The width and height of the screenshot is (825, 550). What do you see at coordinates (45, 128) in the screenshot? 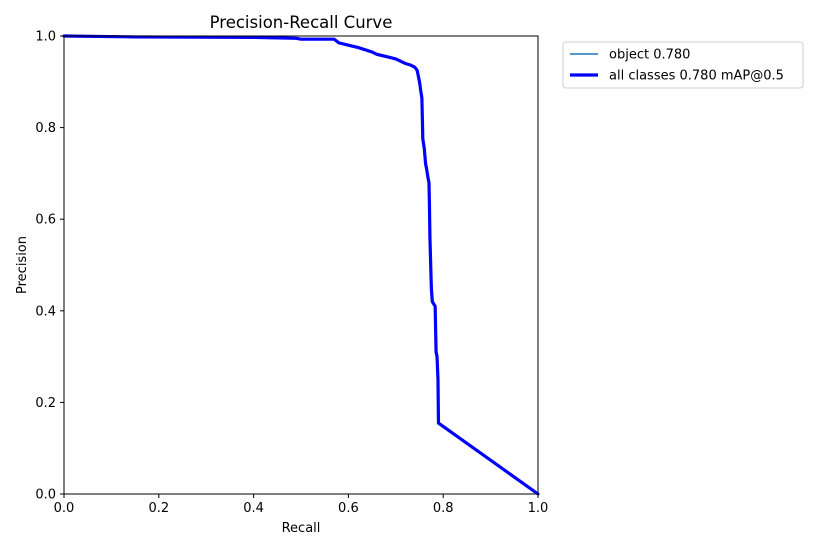
I see `y-tick-label: 0.8` at bounding box center [45, 128].